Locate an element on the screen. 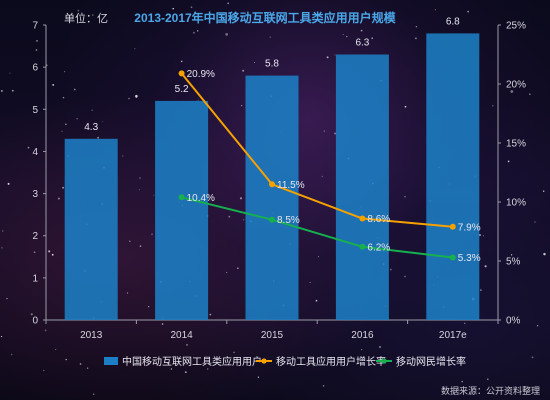 Image resolution: width=550 pixels, height=400 pixels. bar-value-label: 4.3 is located at coordinates (91, 127).